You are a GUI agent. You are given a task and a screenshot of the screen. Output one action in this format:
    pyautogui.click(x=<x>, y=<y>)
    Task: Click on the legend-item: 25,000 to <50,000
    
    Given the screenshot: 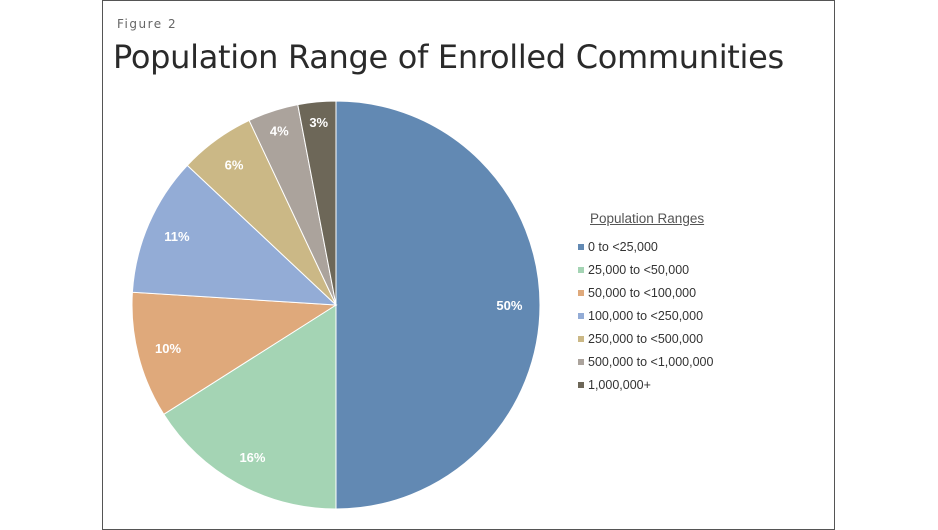 What is the action you would take?
    pyautogui.click(x=645, y=269)
    